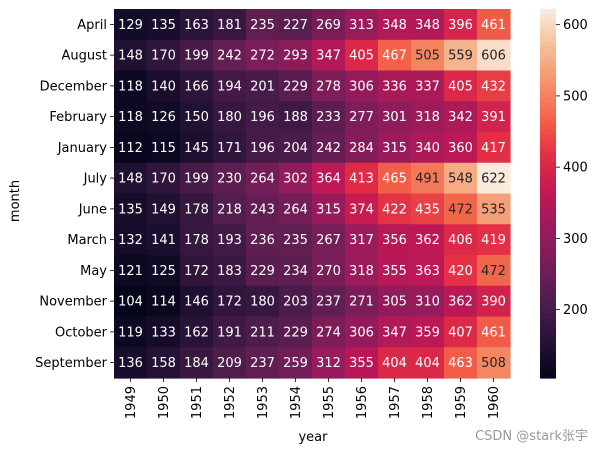 This screenshot has width=602, height=454. I want to click on cell-value-label: 218, so click(229, 209).